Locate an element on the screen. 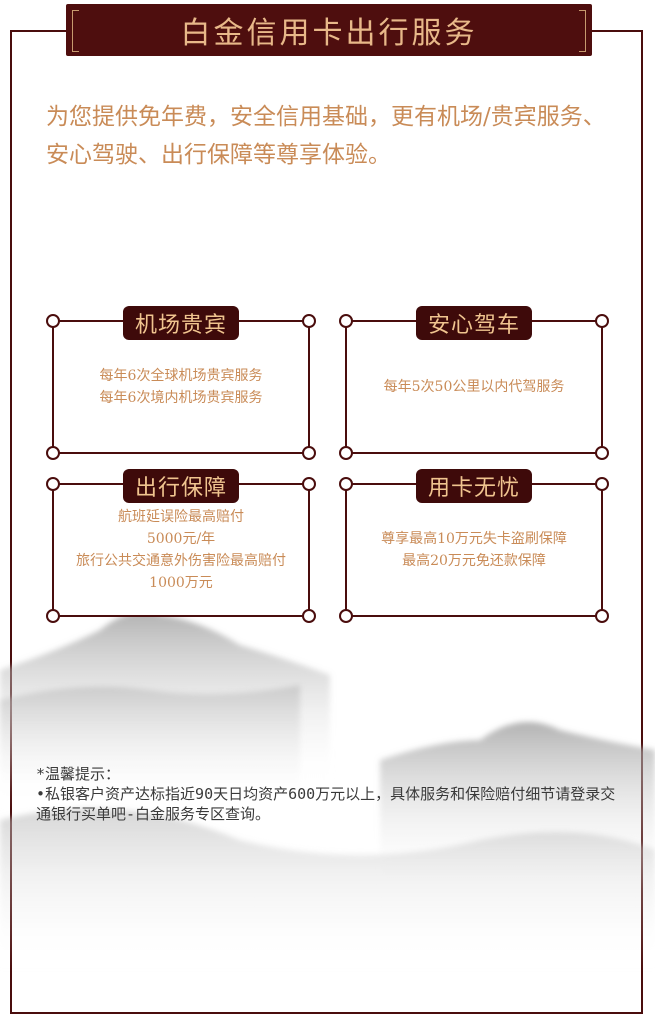  card-label: 用卡无忧 is located at coordinates (474, 486).